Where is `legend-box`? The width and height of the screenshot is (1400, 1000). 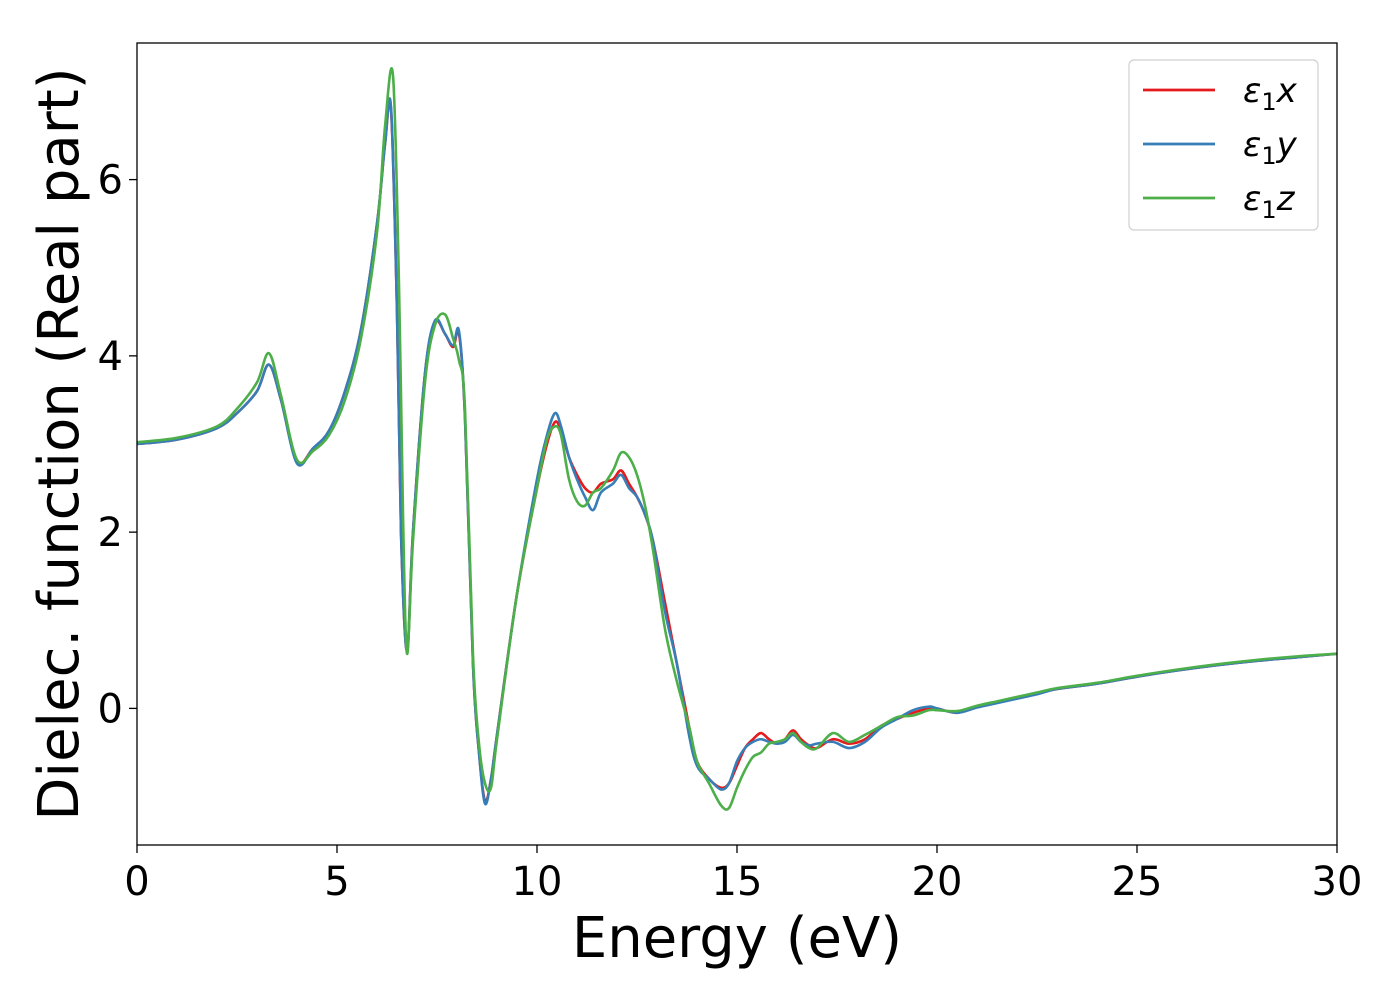
legend-box is located at coordinates (1223, 145).